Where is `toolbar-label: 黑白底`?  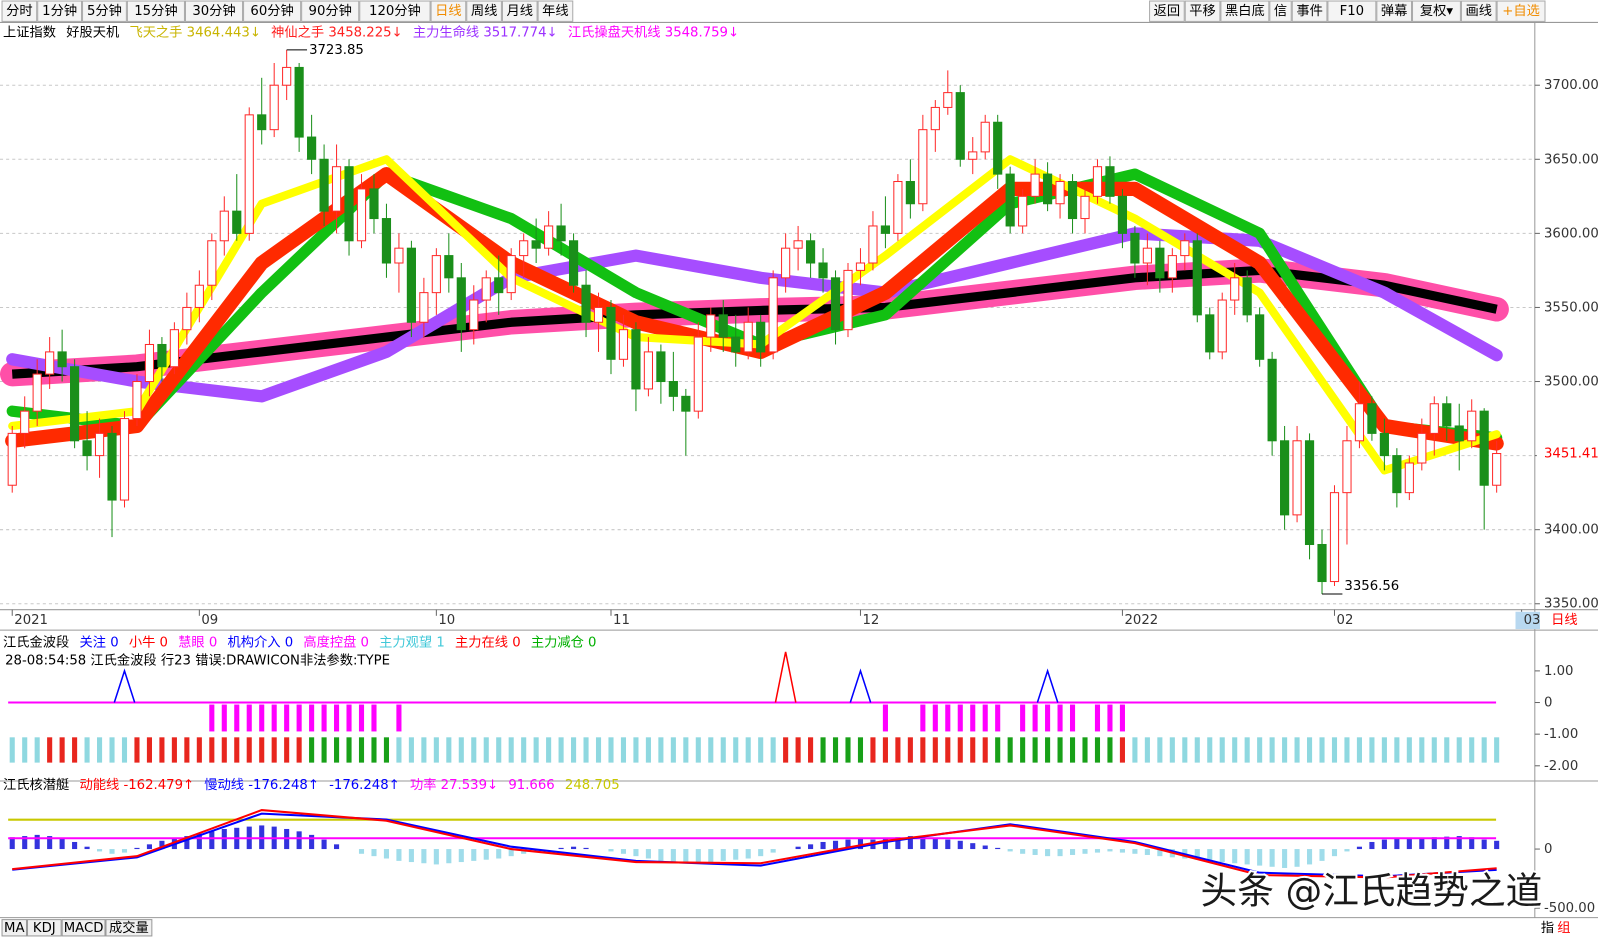 toolbar-label: 黑白底 is located at coordinates (1245, 11).